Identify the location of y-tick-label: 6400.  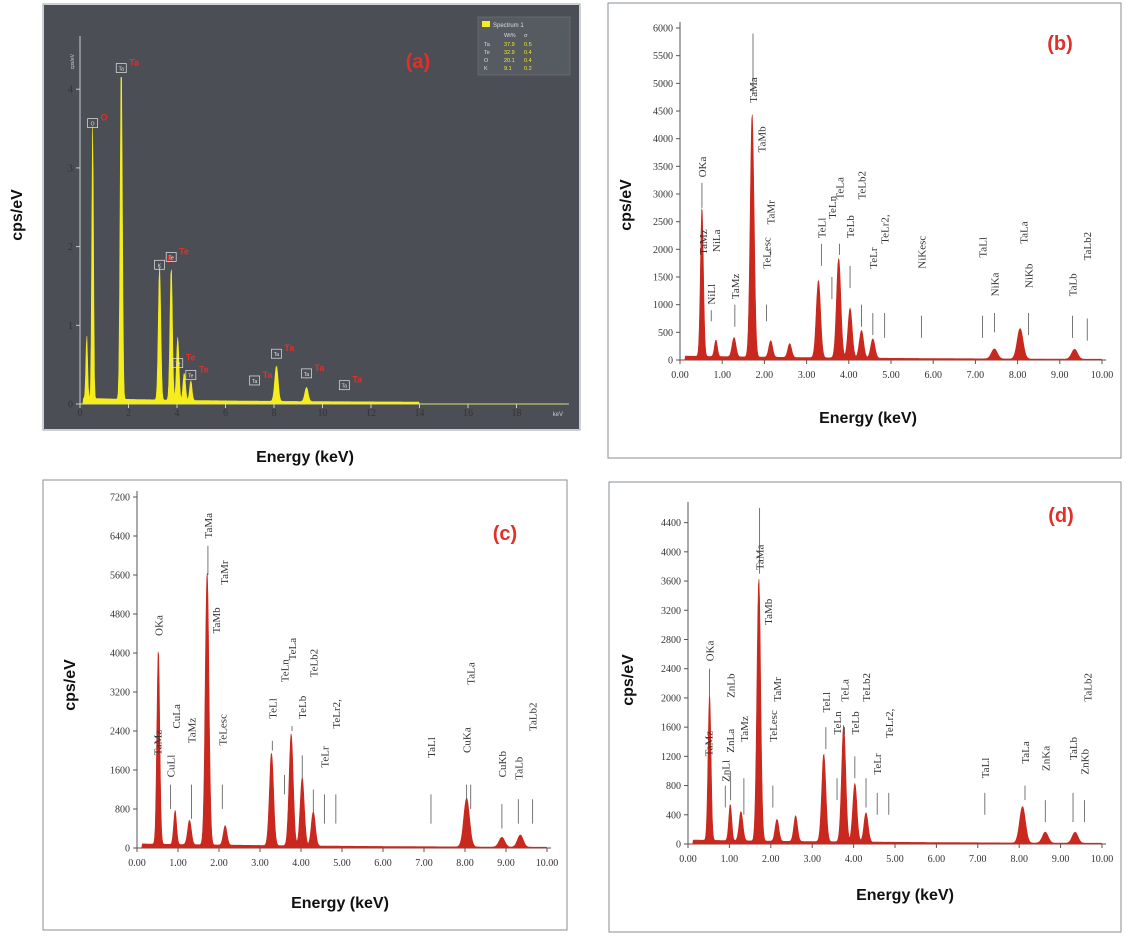
(120, 537).